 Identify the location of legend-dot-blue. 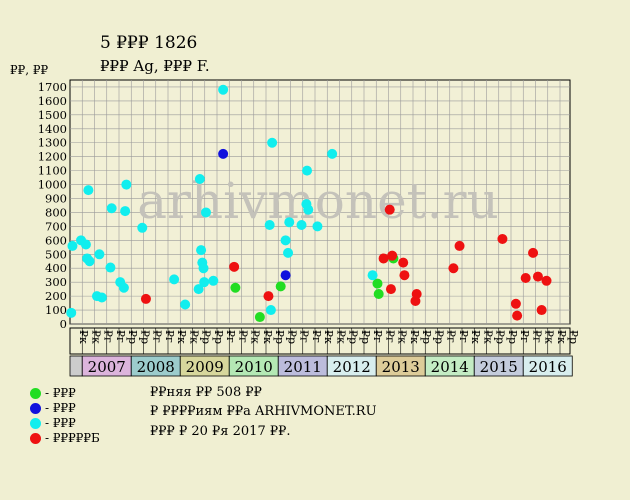
(35, 408).